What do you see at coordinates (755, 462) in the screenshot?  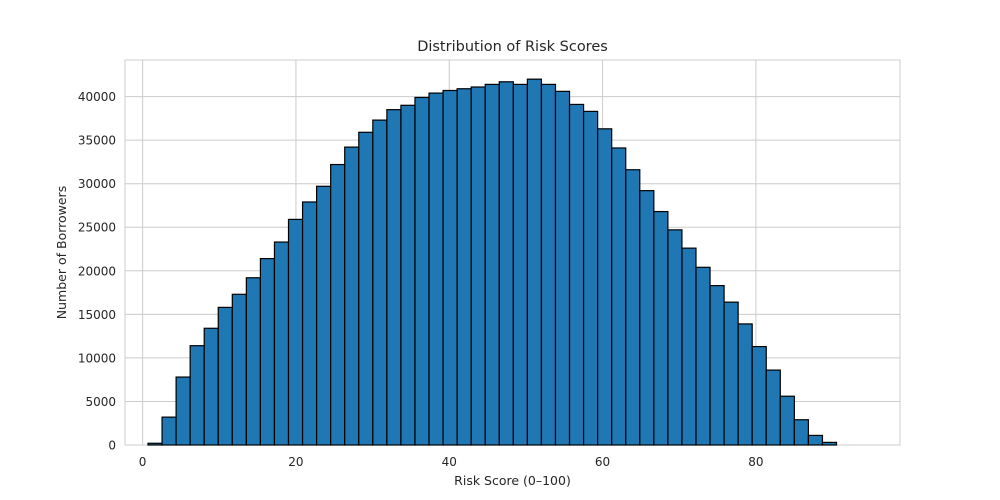 I see `x-tick-label: 80` at bounding box center [755, 462].